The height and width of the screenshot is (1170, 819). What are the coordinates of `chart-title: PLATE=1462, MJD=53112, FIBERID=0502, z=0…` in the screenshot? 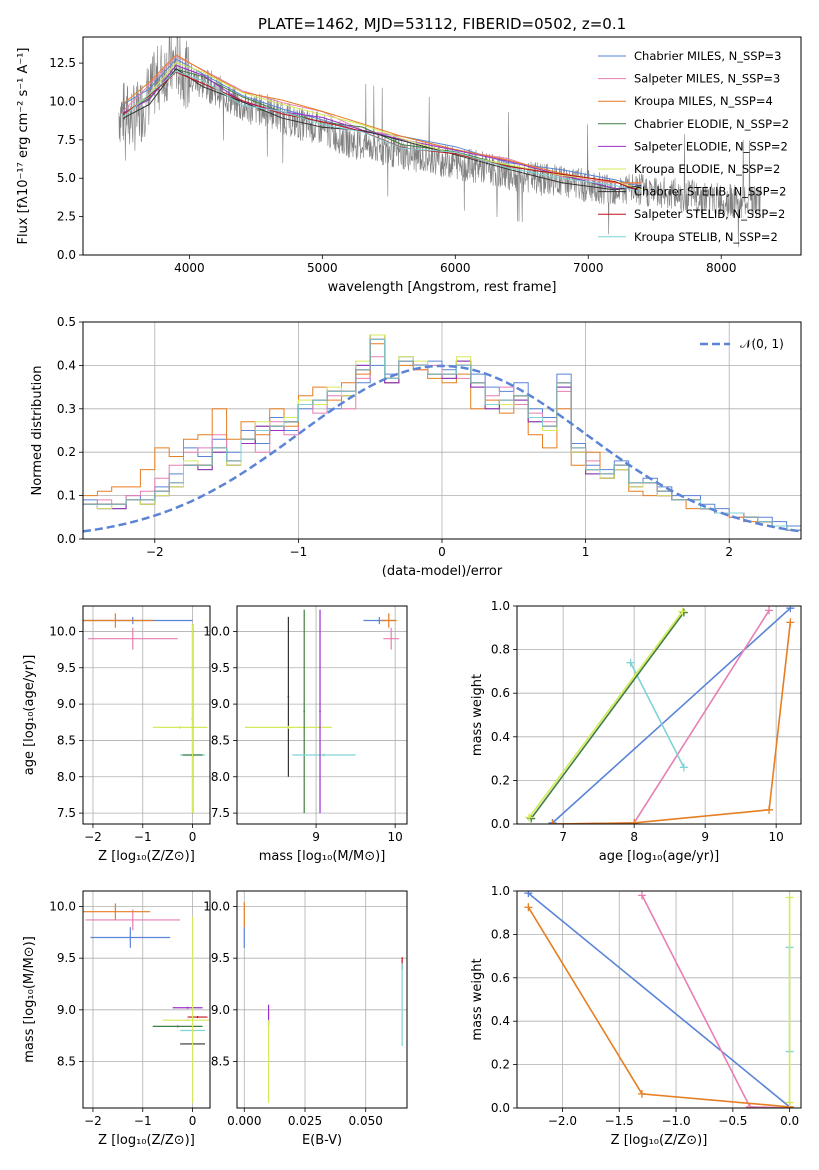 It's located at (442, 24).